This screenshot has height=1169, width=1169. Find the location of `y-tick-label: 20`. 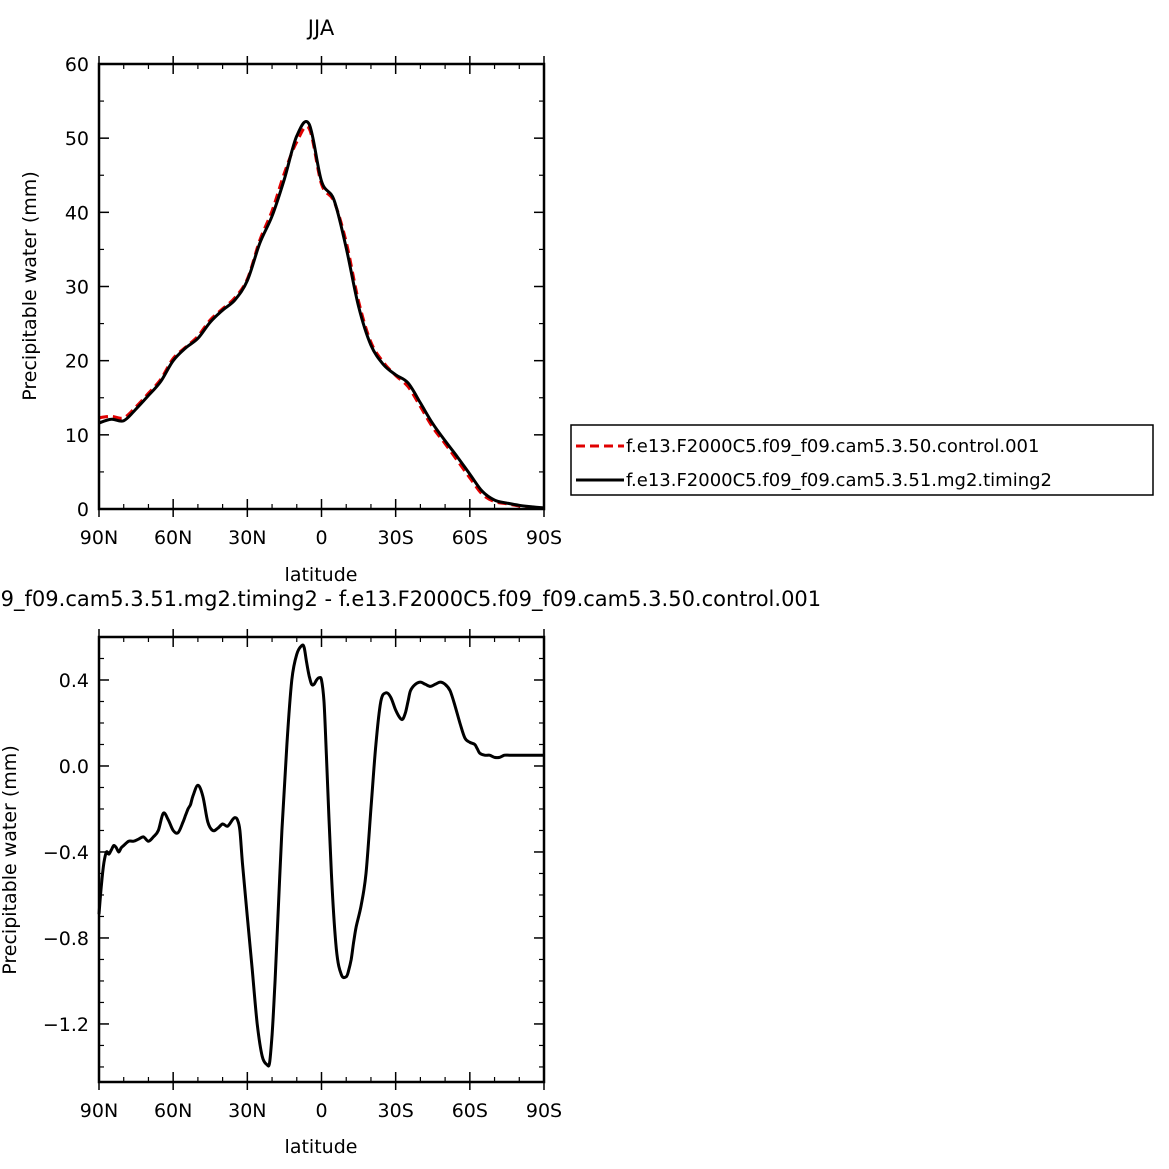

y-tick-label: 20 is located at coordinates (77, 362).